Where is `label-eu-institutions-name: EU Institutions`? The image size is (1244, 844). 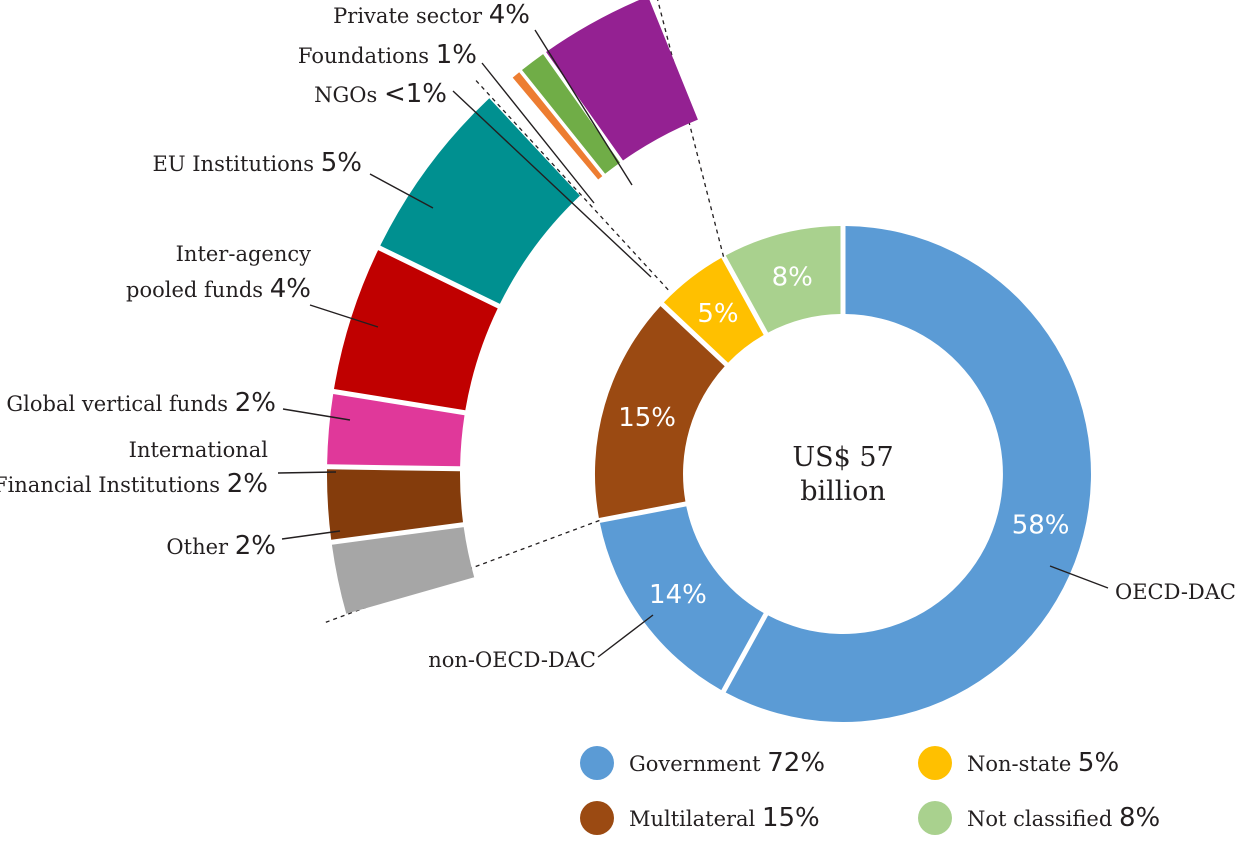
label-eu-institutions-name: EU Institutions is located at coordinates (237, 164).